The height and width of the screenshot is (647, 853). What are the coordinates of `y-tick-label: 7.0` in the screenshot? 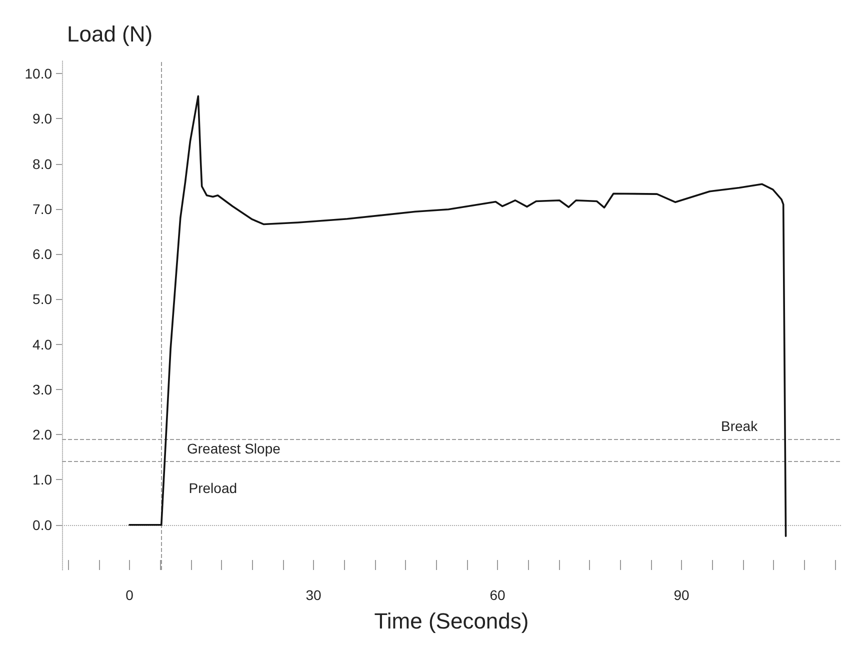 It's located at (42, 208).